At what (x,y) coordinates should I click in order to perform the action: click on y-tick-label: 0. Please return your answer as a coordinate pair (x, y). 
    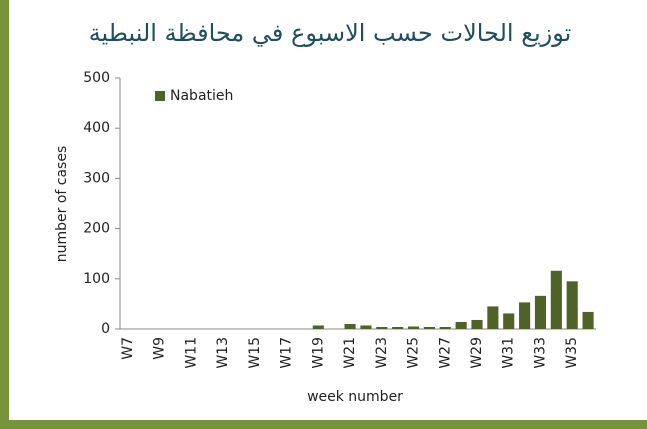
    Looking at the image, I should click on (105, 329).